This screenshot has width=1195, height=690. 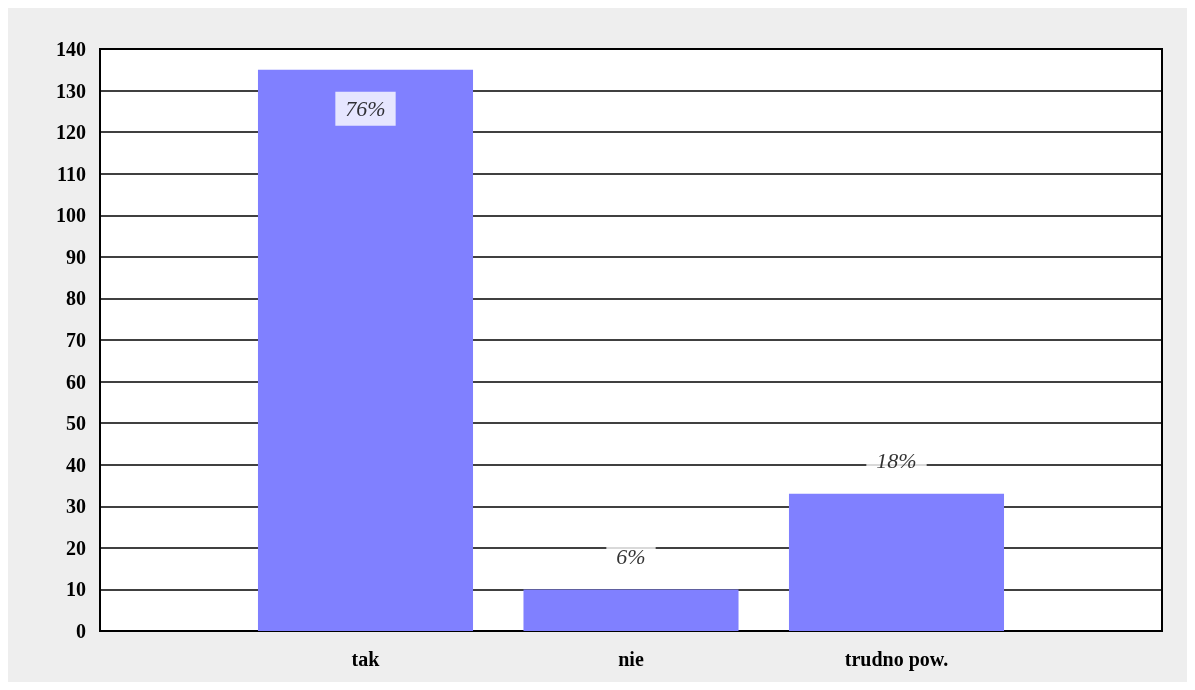 I want to click on y-tick-label: 60, so click(x=76, y=381).